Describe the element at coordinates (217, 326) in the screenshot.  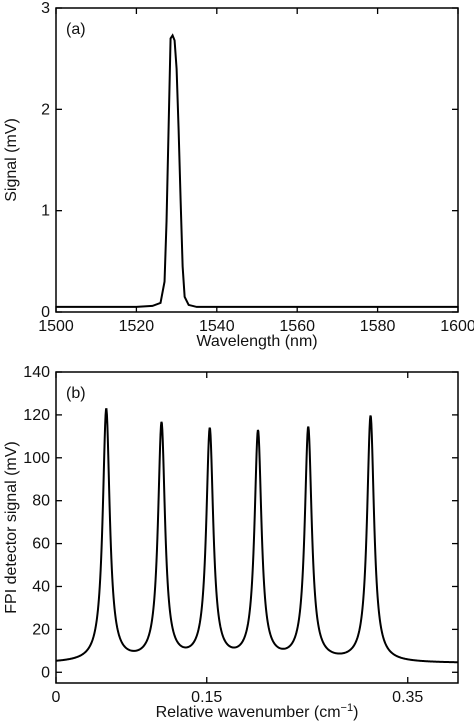
I see `panel-a-x-tick-label: 1540` at that location.